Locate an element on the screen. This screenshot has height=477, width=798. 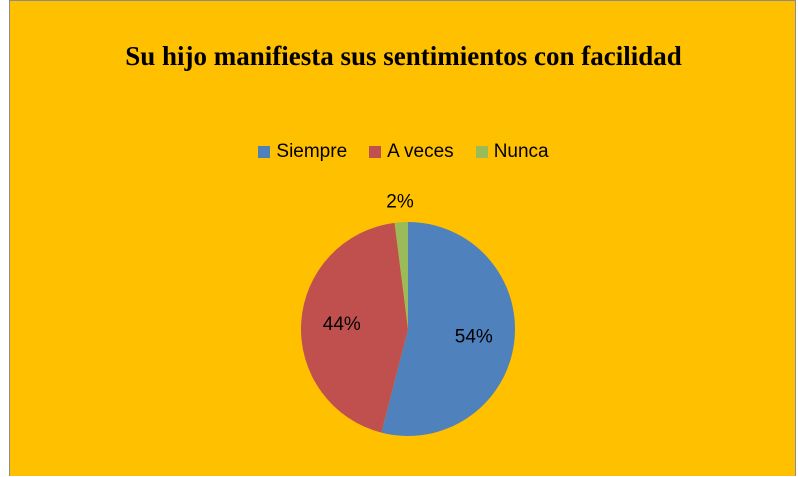
data-label: 44% is located at coordinates (342, 324).